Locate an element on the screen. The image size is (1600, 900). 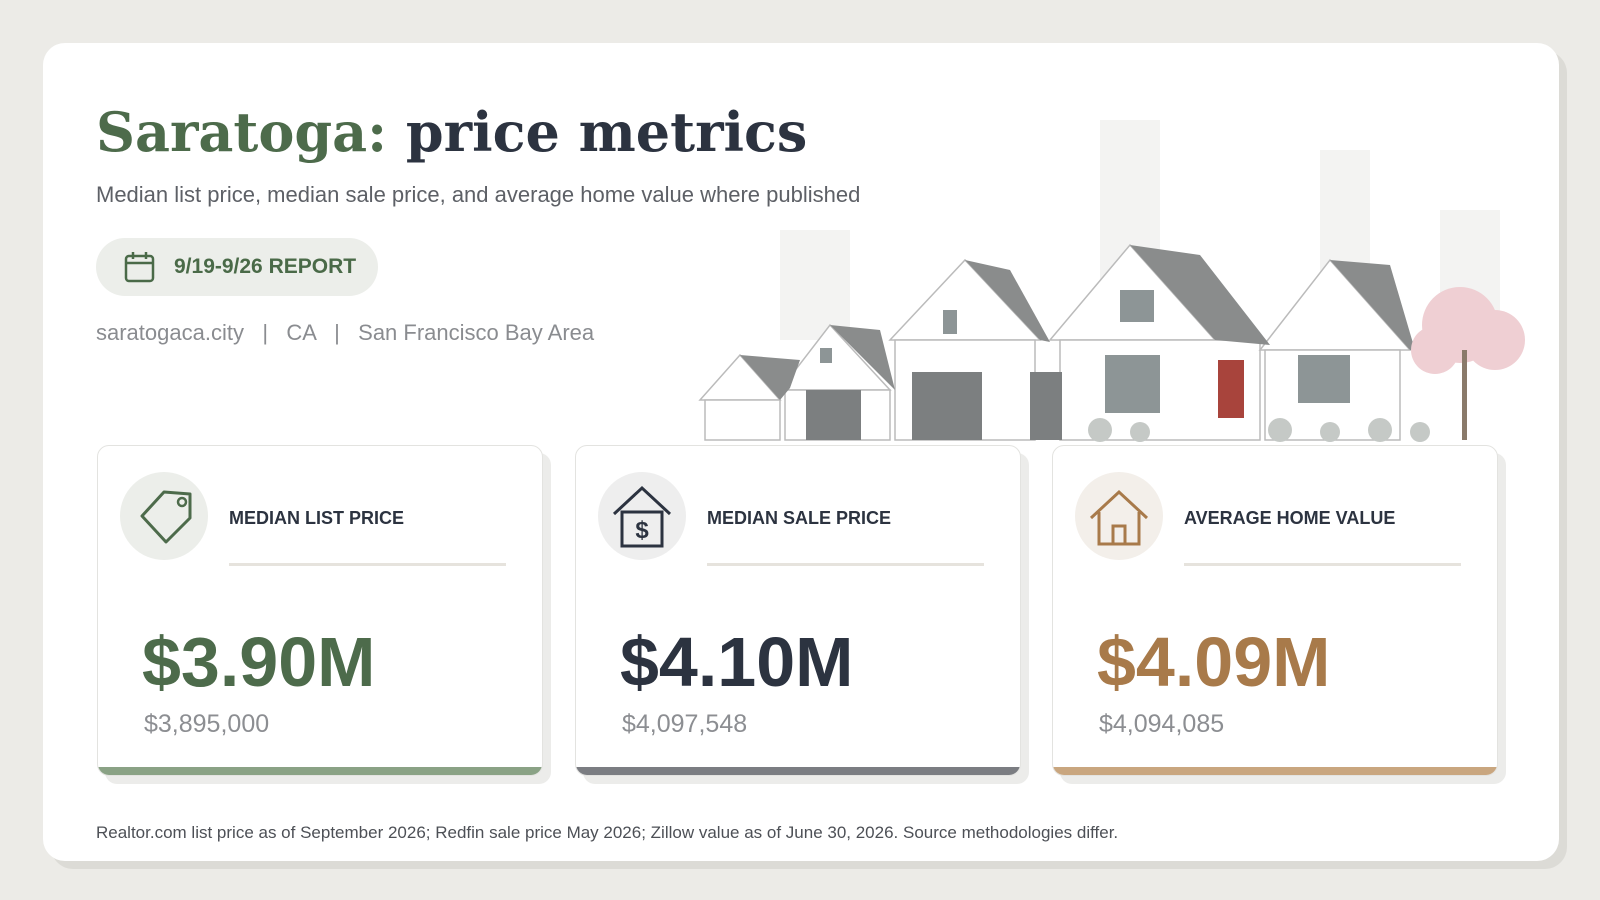
metric-label: AVERAGE HOME VALUE is located at coordinates (1290, 518).